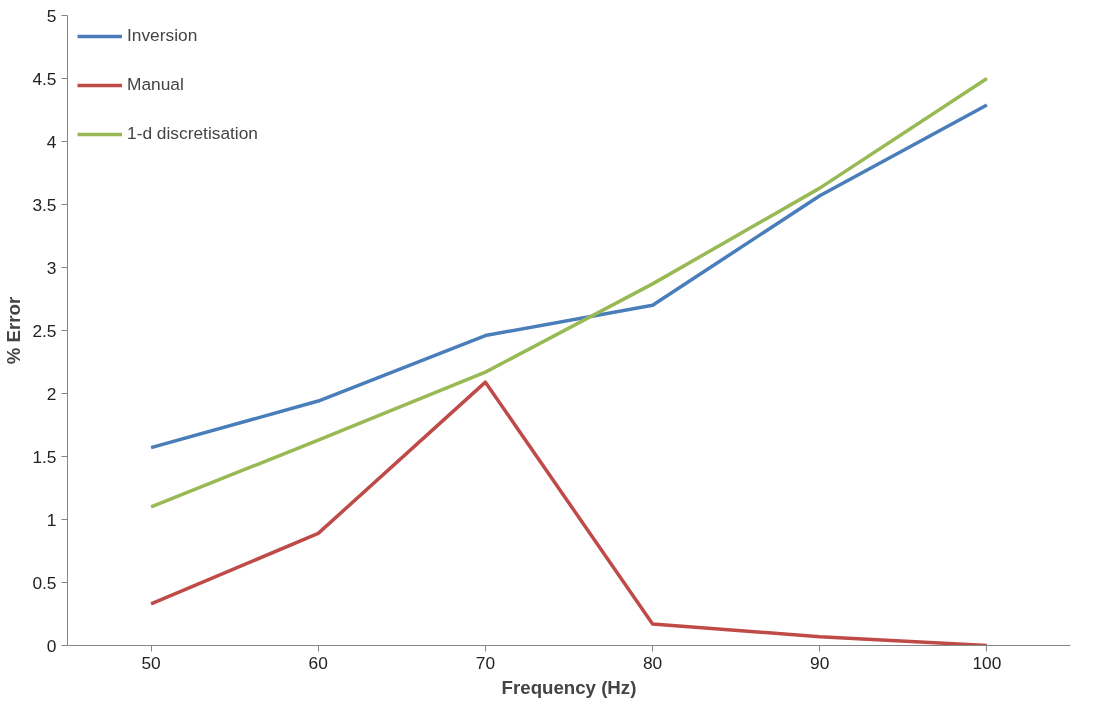  I want to click on y-tick-label: 1.5, so click(44, 456).